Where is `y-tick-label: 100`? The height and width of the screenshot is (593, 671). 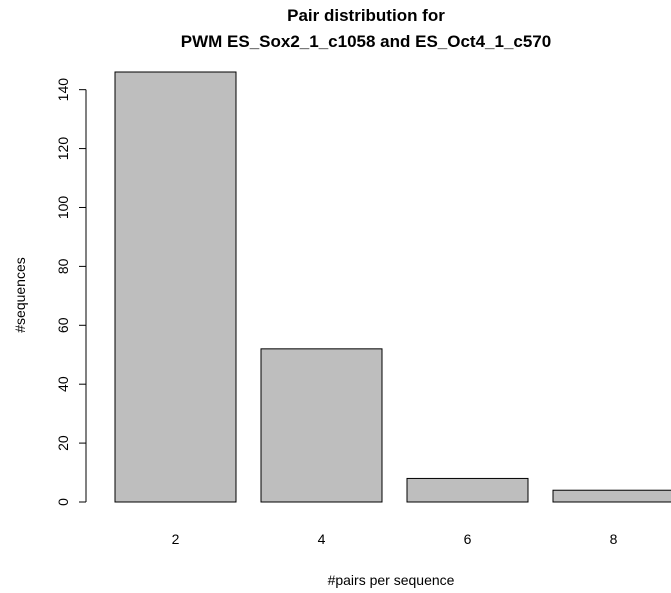
y-tick-label: 100 is located at coordinates (63, 208).